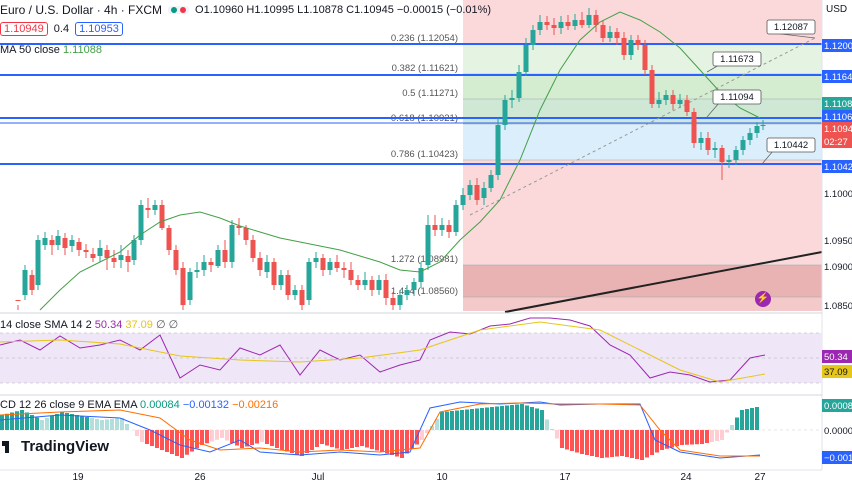 This screenshot has width=852, height=485. Describe the element at coordinates (737, 97) in the screenshot. I see `price-callout-label: 1.11094` at that location.